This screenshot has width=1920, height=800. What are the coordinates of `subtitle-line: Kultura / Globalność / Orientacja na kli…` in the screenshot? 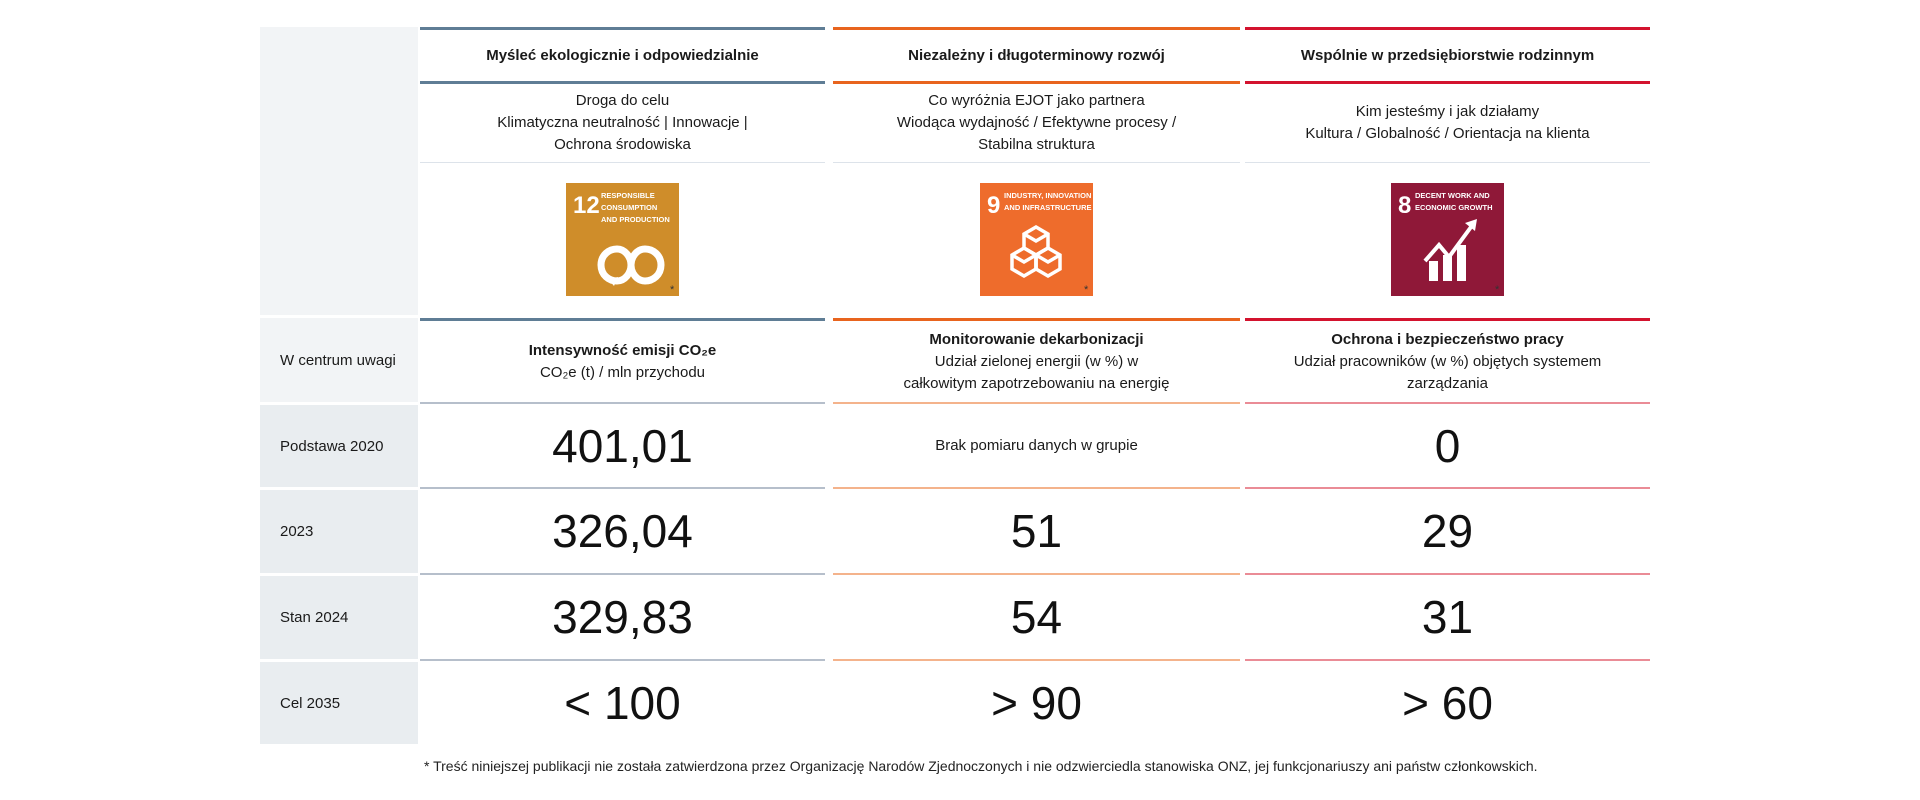 It's located at (1447, 133).